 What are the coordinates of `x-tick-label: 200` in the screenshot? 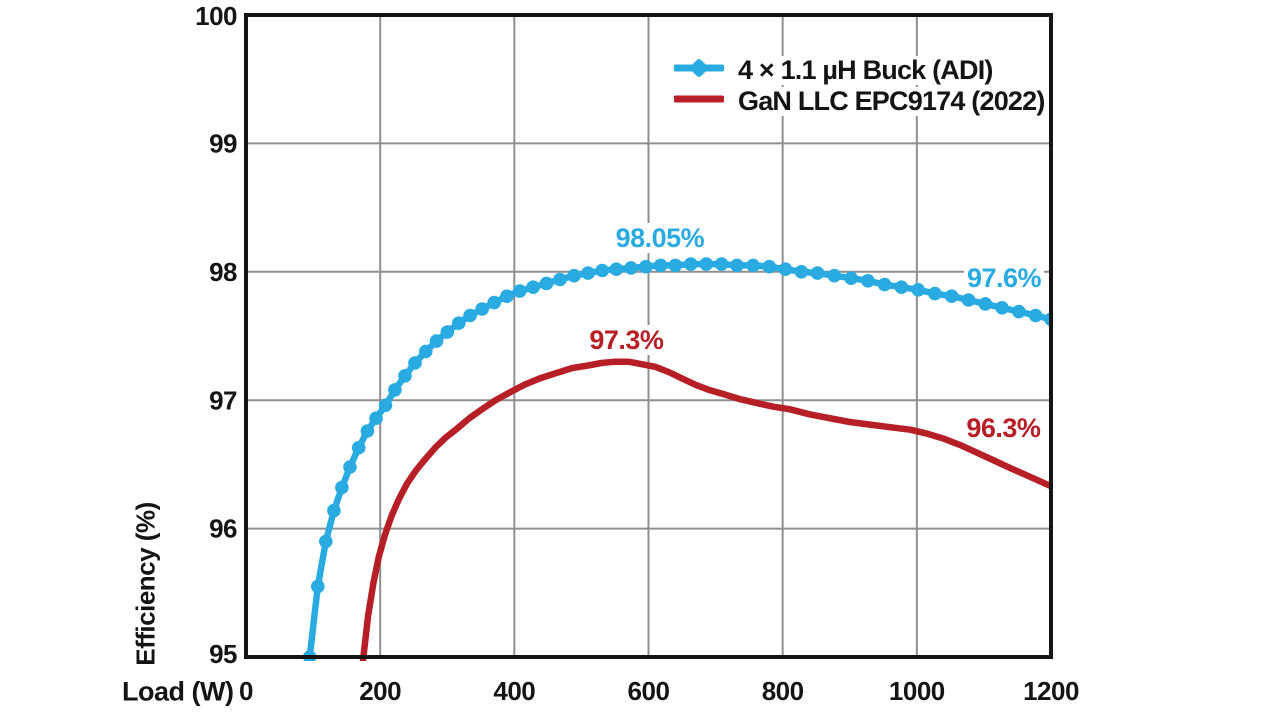 It's located at (380, 691).